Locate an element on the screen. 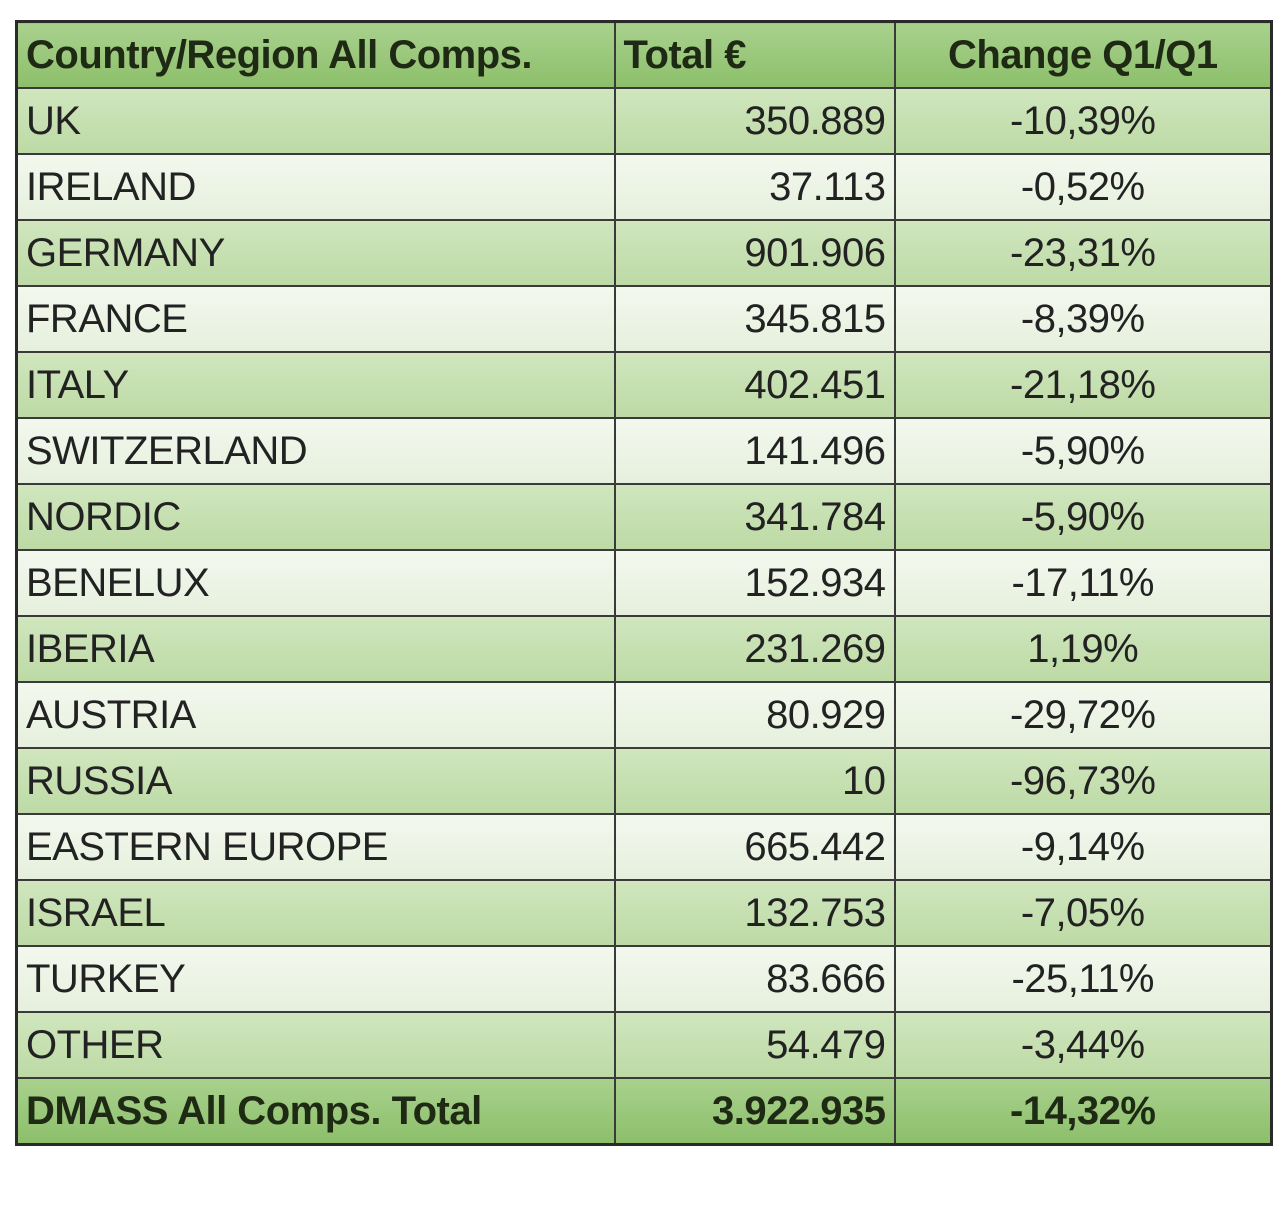 The width and height of the screenshot is (1280, 1205). table-cell: ISRAEL is located at coordinates (315, 913).